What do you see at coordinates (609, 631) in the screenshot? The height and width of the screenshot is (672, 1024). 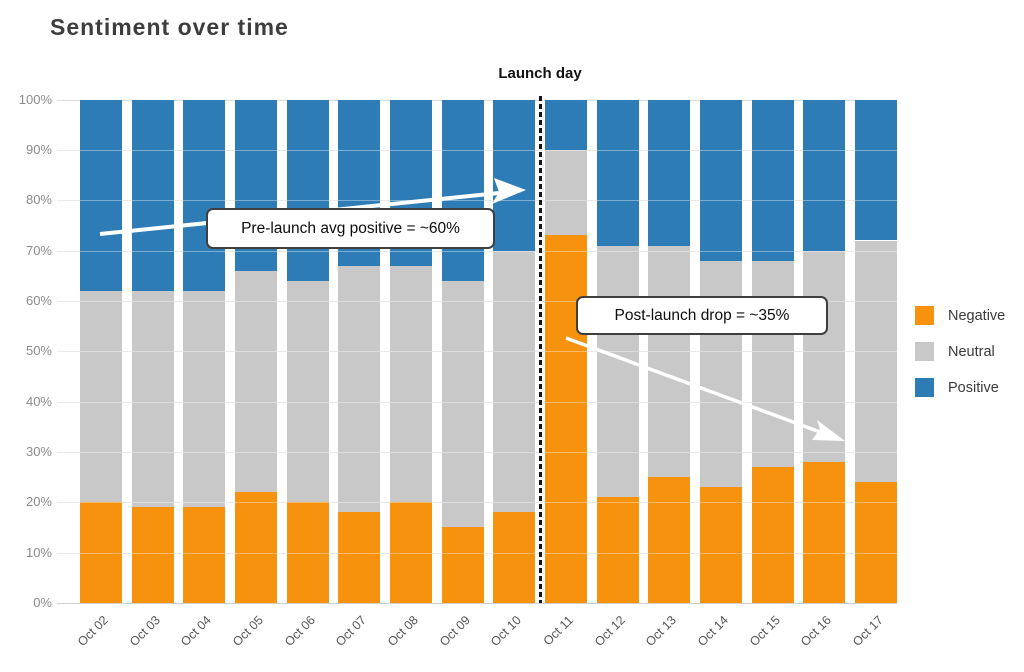 I see `x-tick-label: Oct 12` at bounding box center [609, 631].